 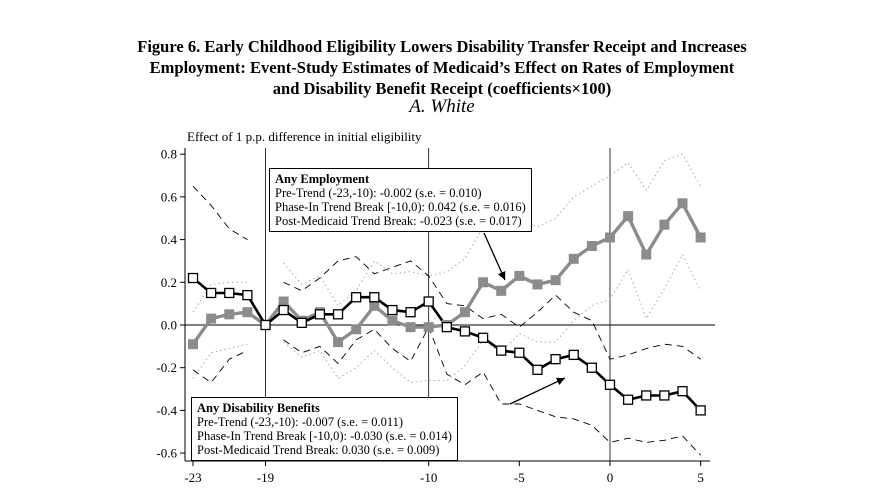 I want to click on disability-annotation-arrow-head, so click(x=560, y=381).